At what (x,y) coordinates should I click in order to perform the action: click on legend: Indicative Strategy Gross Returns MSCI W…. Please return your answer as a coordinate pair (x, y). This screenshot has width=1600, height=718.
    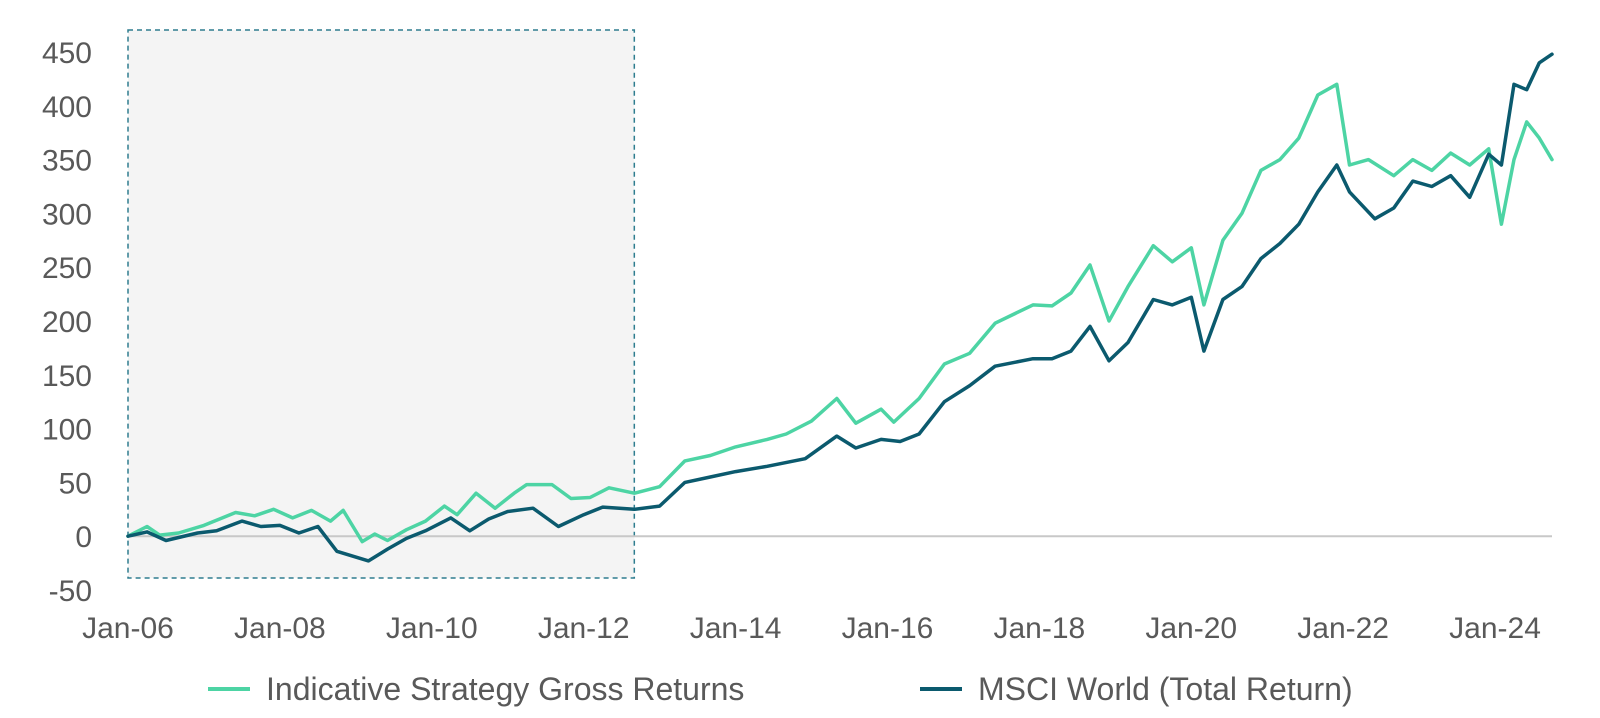
    Looking at the image, I should click on (780, 689).